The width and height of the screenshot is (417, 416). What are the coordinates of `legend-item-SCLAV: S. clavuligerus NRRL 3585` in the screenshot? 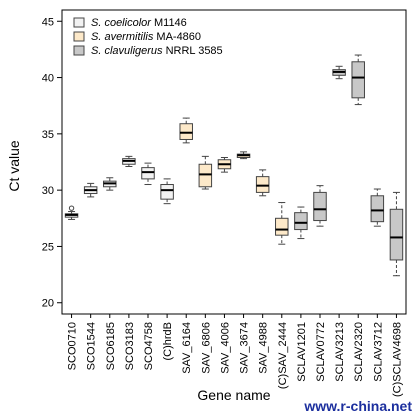 It's located at (148, 51).